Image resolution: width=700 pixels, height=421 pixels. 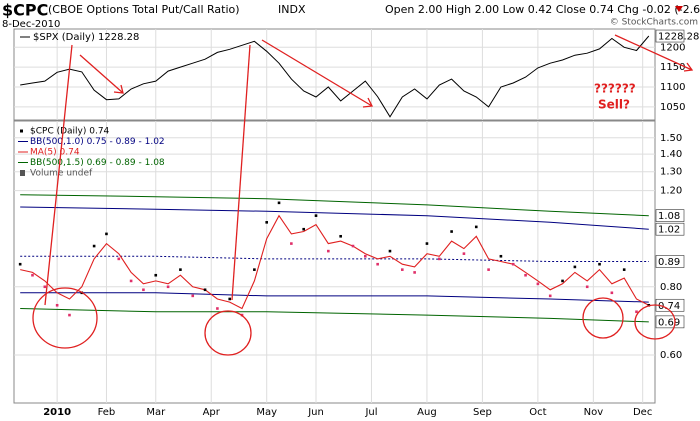 What do you see at coordinates (212, 412) in the screenshot?
I see `x-tick-label: Apr` at bounding box center [212, 412].